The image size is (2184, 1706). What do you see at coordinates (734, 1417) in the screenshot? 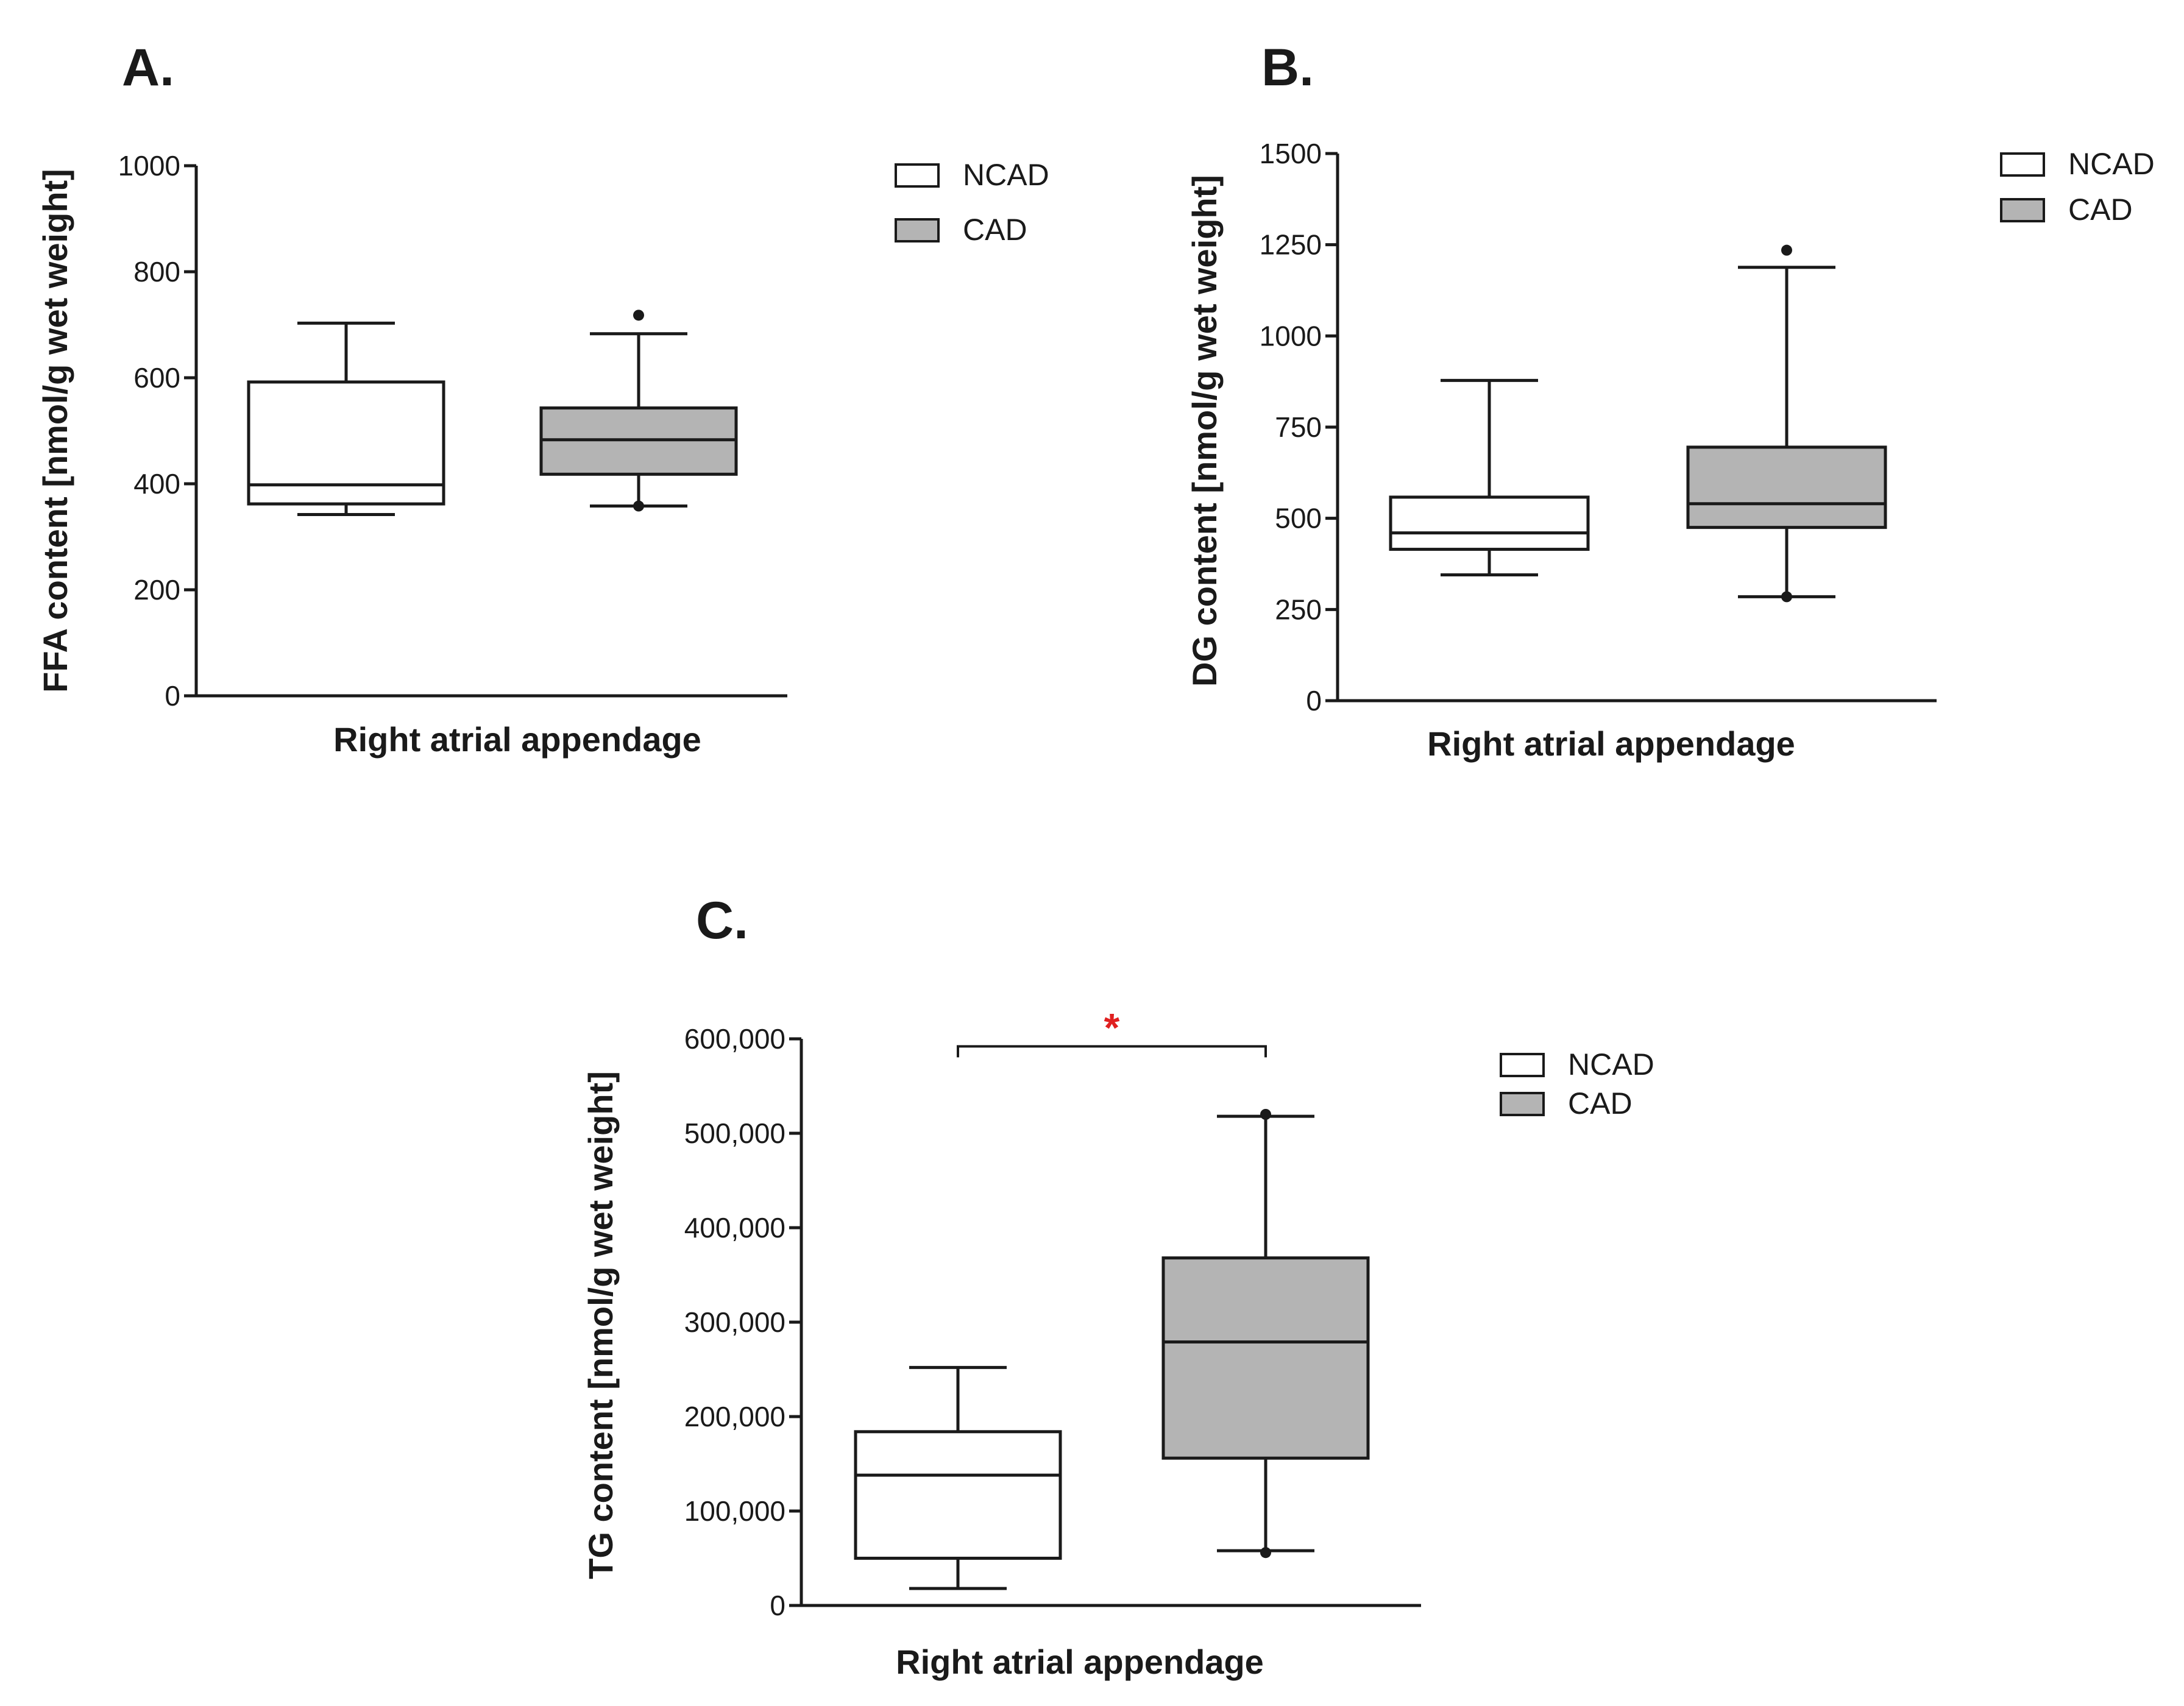
I see `y-tick-label: 200,000` at bounding box center [734, 1417].